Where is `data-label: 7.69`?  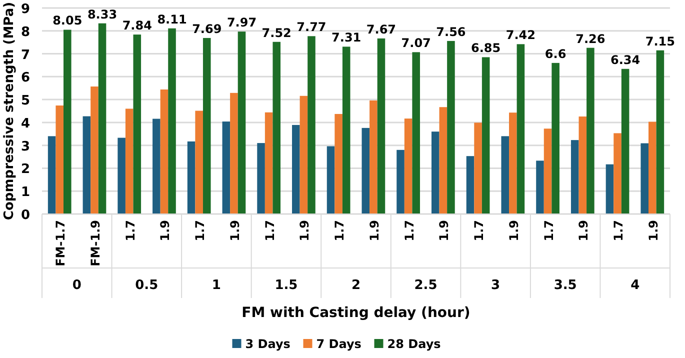
data-label: 7.69 is located at coordinates (207, 29).